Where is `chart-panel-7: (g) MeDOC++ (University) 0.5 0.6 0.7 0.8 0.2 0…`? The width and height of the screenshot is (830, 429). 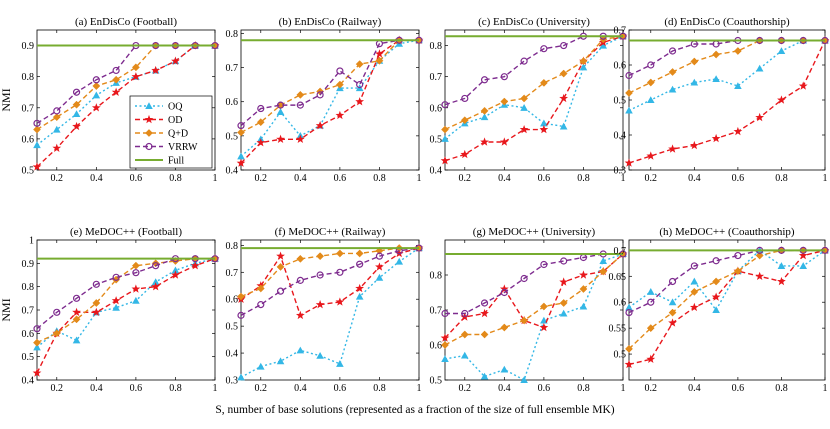
chart-panel-7: (g) MeDOC++ (University) 0.5 0.6 0.7 0.8 0.2 0… is located at coordinates (529, 310).